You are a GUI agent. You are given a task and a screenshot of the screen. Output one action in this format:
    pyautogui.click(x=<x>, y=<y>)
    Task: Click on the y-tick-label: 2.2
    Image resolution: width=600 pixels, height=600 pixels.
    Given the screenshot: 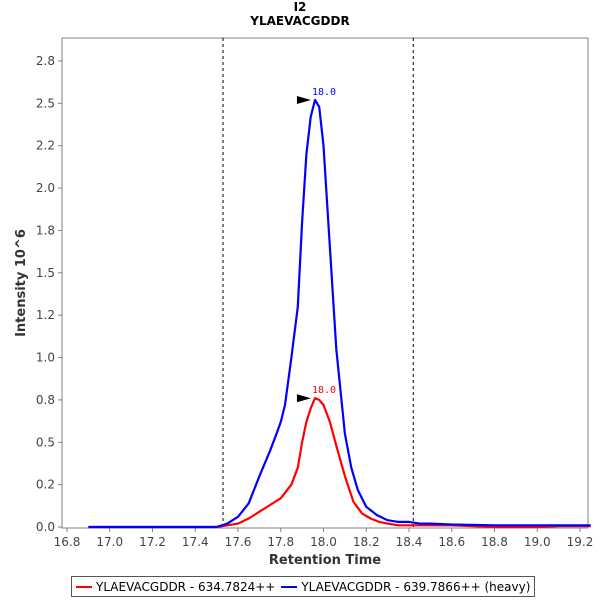 What is the action you would take?
    pyautogui.click(x=45, y=146)
    